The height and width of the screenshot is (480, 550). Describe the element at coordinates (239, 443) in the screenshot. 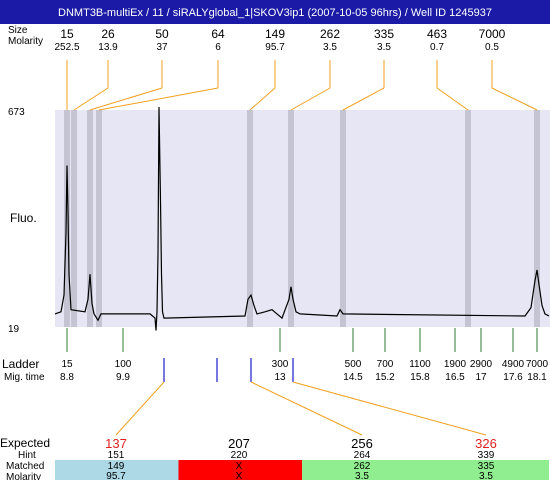

I see `expected-value: 207` at that location.